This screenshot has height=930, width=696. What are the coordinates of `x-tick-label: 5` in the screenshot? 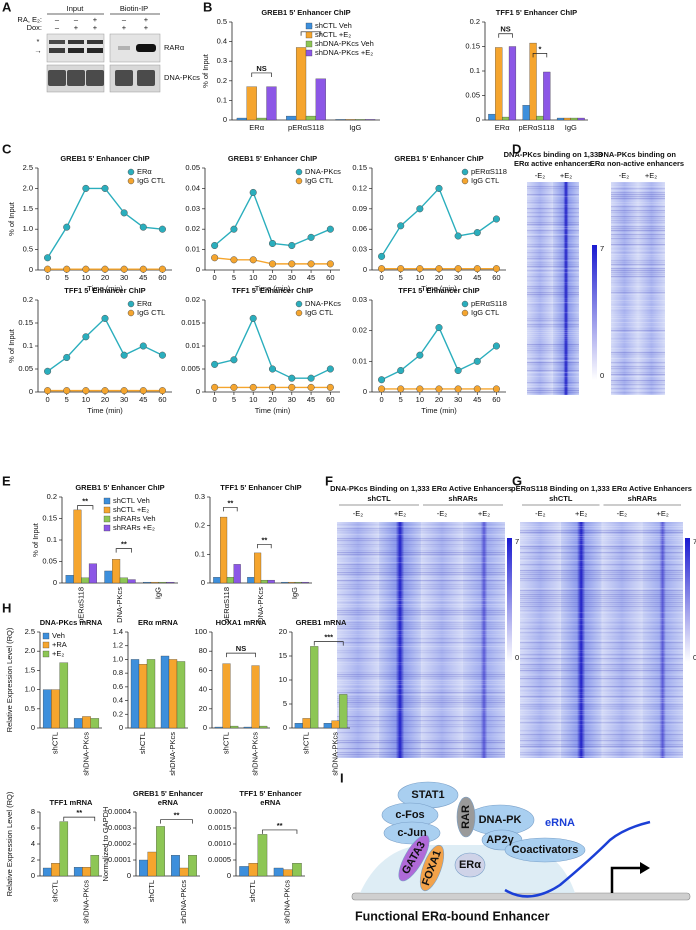 It's located at (401, 277).